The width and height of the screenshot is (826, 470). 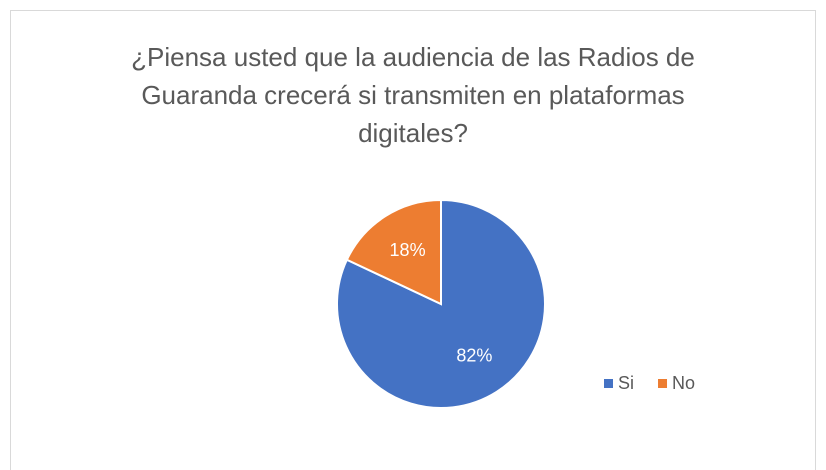 I want to click on pie-slice, so click(x=393, y=252).